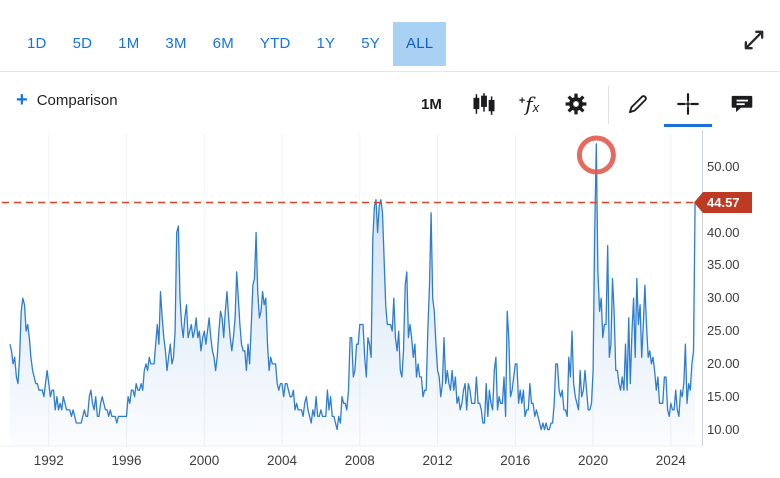  I want to click on range-button-3m: 3M, so click(176, 43).